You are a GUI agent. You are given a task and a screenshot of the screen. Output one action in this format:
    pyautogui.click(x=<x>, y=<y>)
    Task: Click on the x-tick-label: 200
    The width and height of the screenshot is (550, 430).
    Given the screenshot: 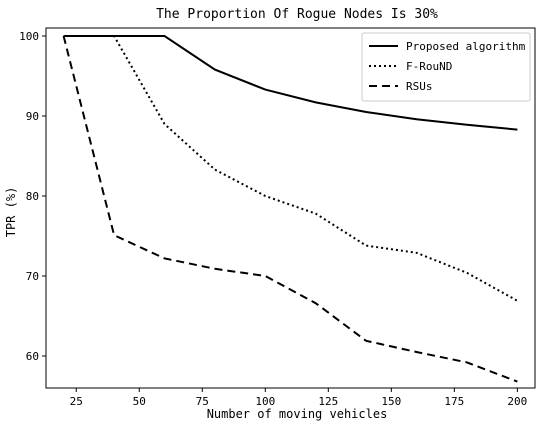 What is the action you would take?
    pyautogui.click(x=517, y=401)
    